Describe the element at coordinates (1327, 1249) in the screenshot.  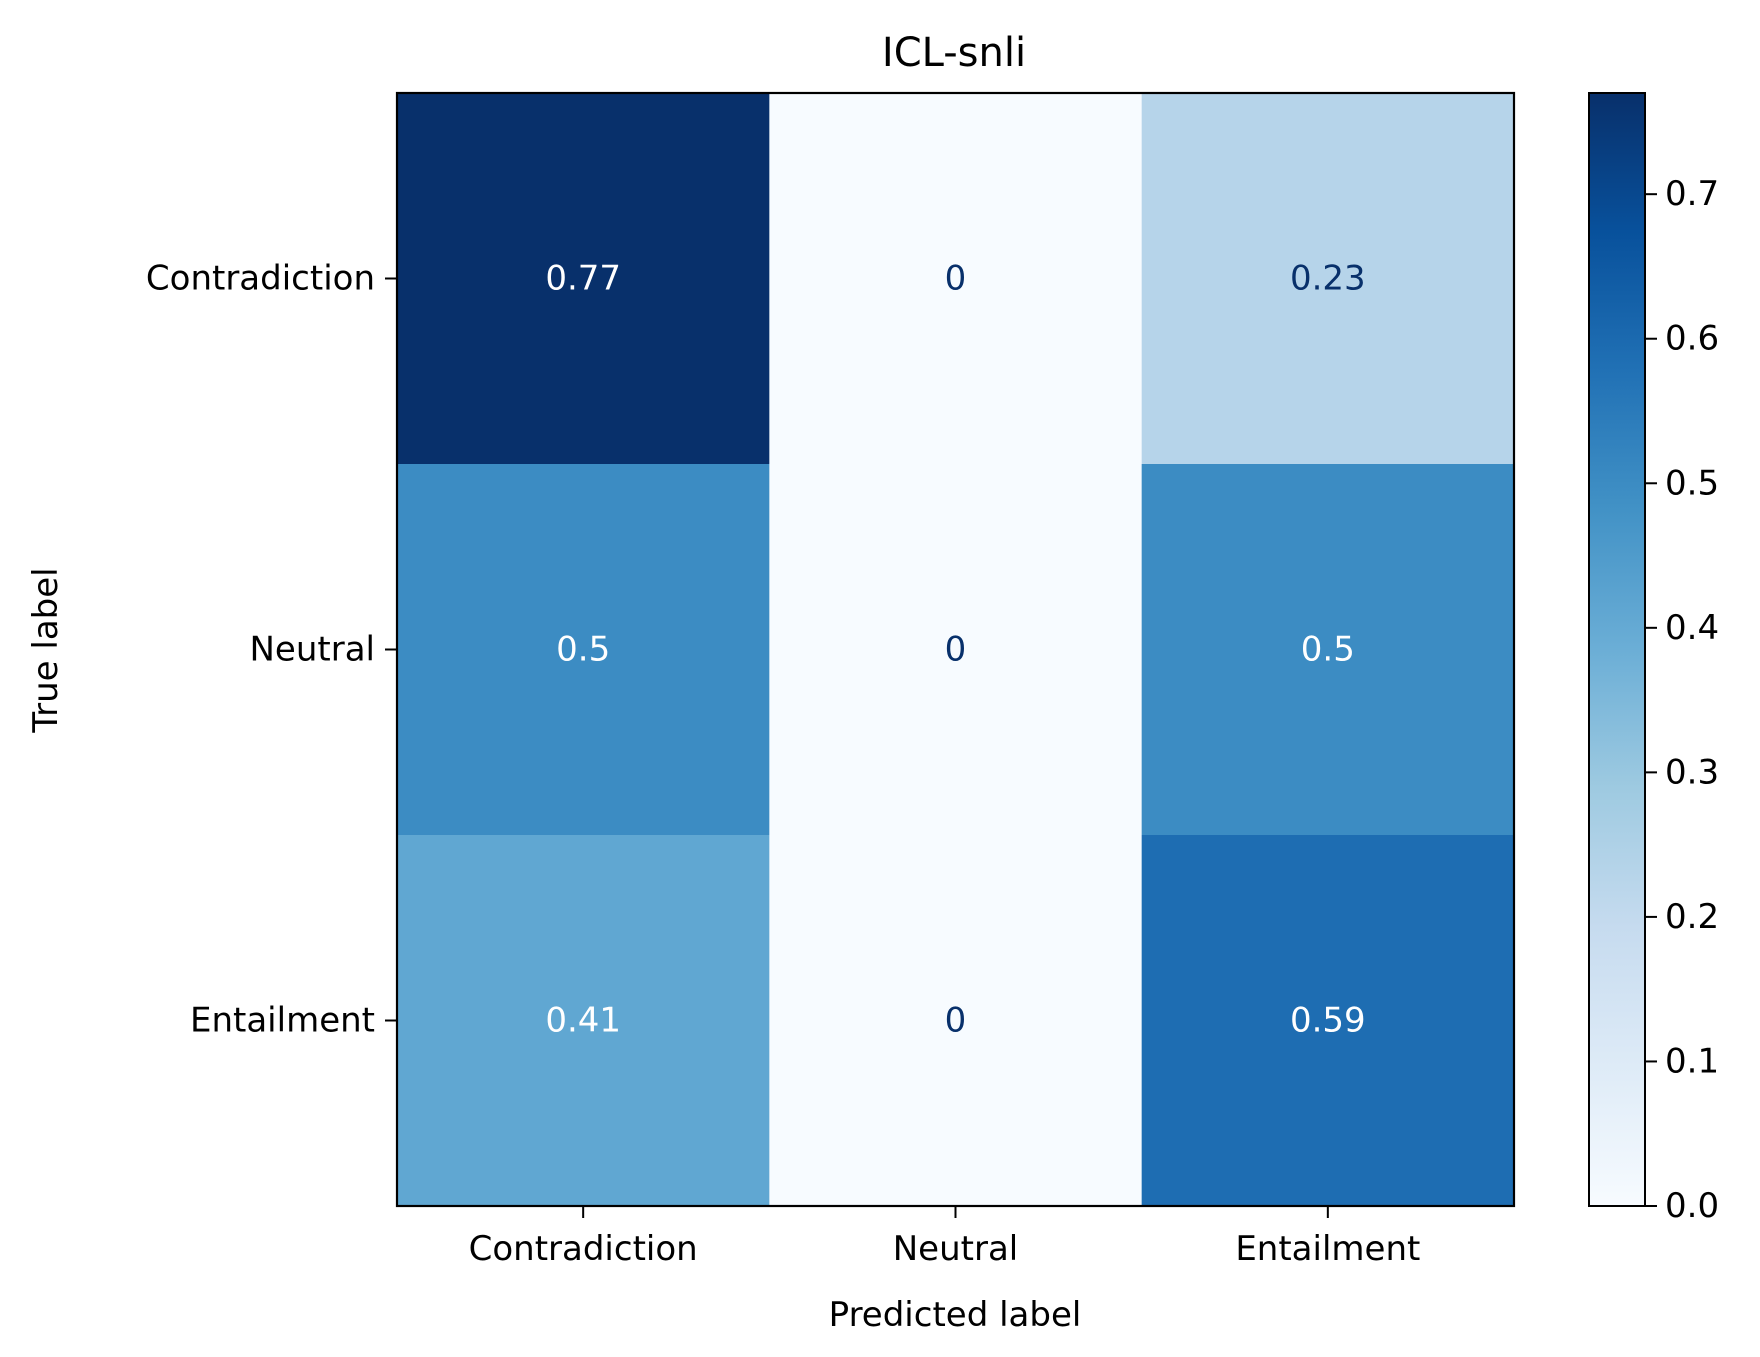
I see `x-tick-label: Entailment` at that location.